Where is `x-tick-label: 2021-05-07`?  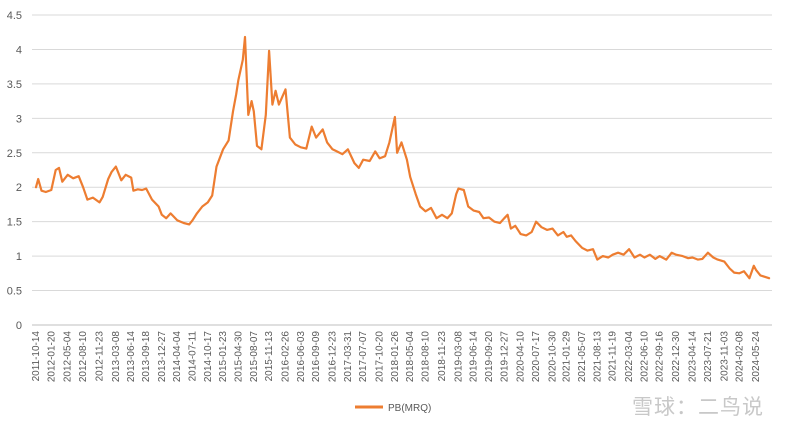 x-tick-label: 2021-05-07 is located at coordinates (582, 357).